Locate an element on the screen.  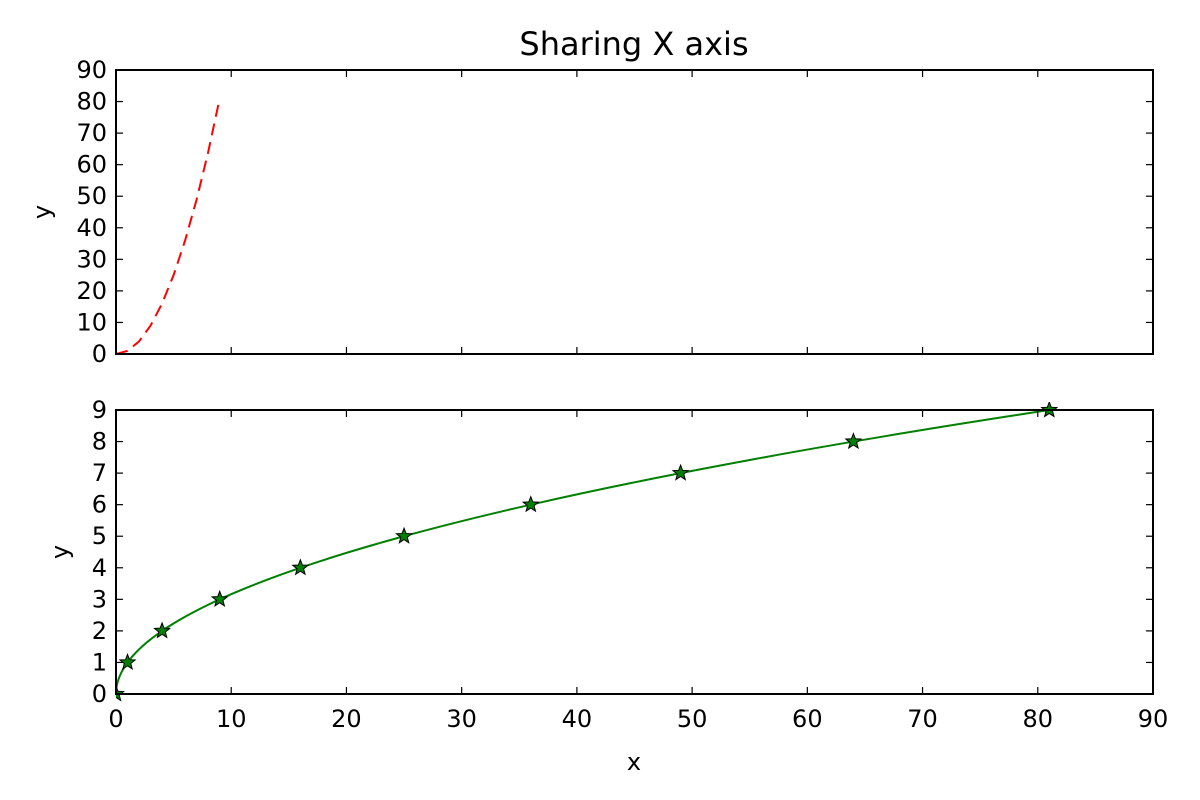
bottom-y-tick-label: 7 is located at coordinates (99, 473).